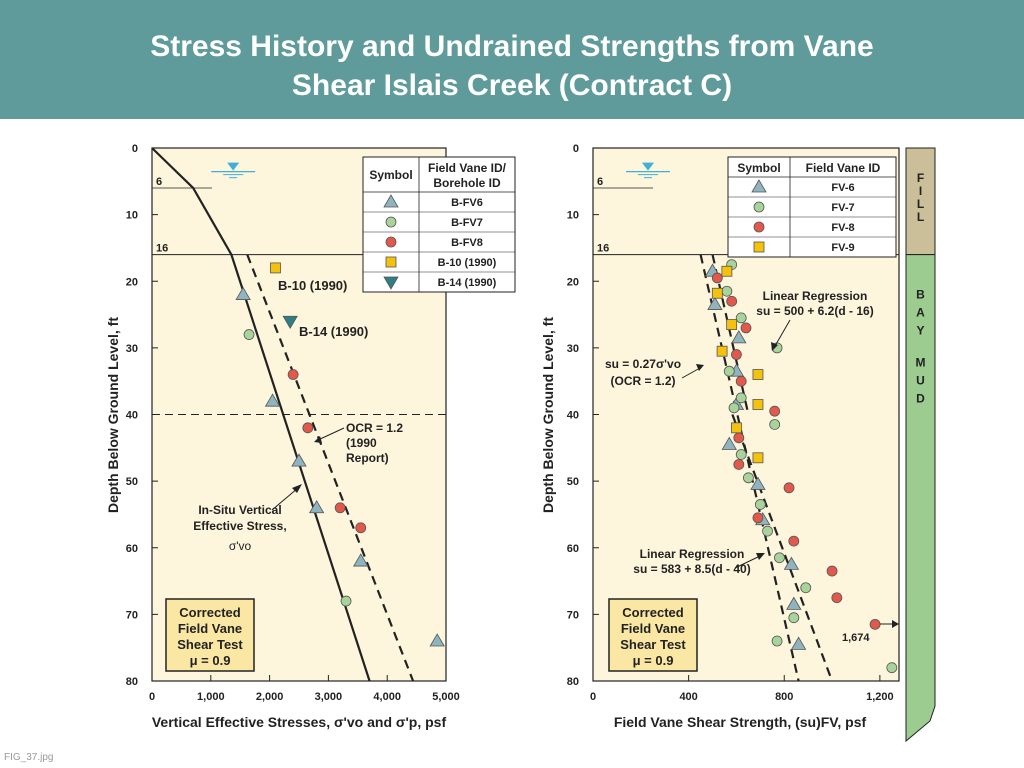 The width and height of the screenshot is (1024, 768). I want to click on chart-2-offscale-arrow-head, so click(895, 624).